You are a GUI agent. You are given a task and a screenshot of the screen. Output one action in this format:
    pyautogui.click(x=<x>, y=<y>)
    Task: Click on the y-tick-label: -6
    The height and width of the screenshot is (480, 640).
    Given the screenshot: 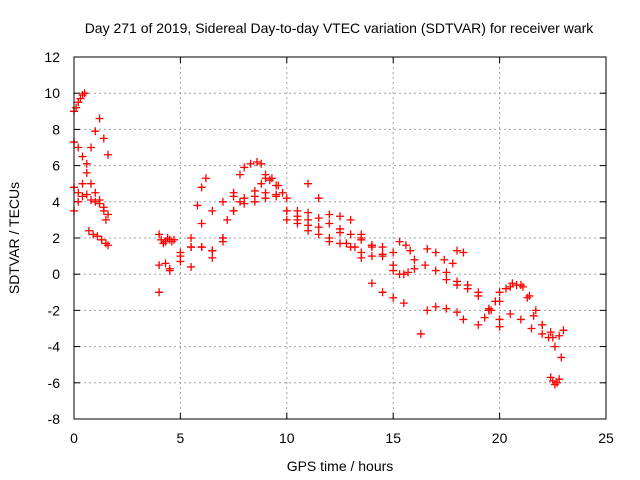 What is the action you would take?
    pyautogui.click(x=54, y=383)
    